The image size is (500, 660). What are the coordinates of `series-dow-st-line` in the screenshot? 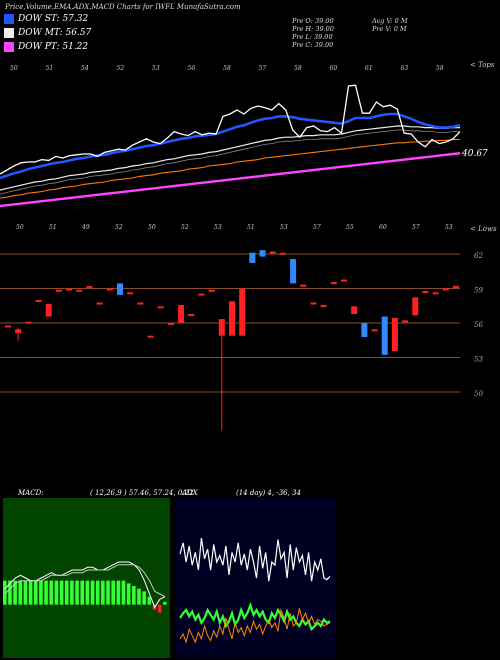 It's located at (230, 146).